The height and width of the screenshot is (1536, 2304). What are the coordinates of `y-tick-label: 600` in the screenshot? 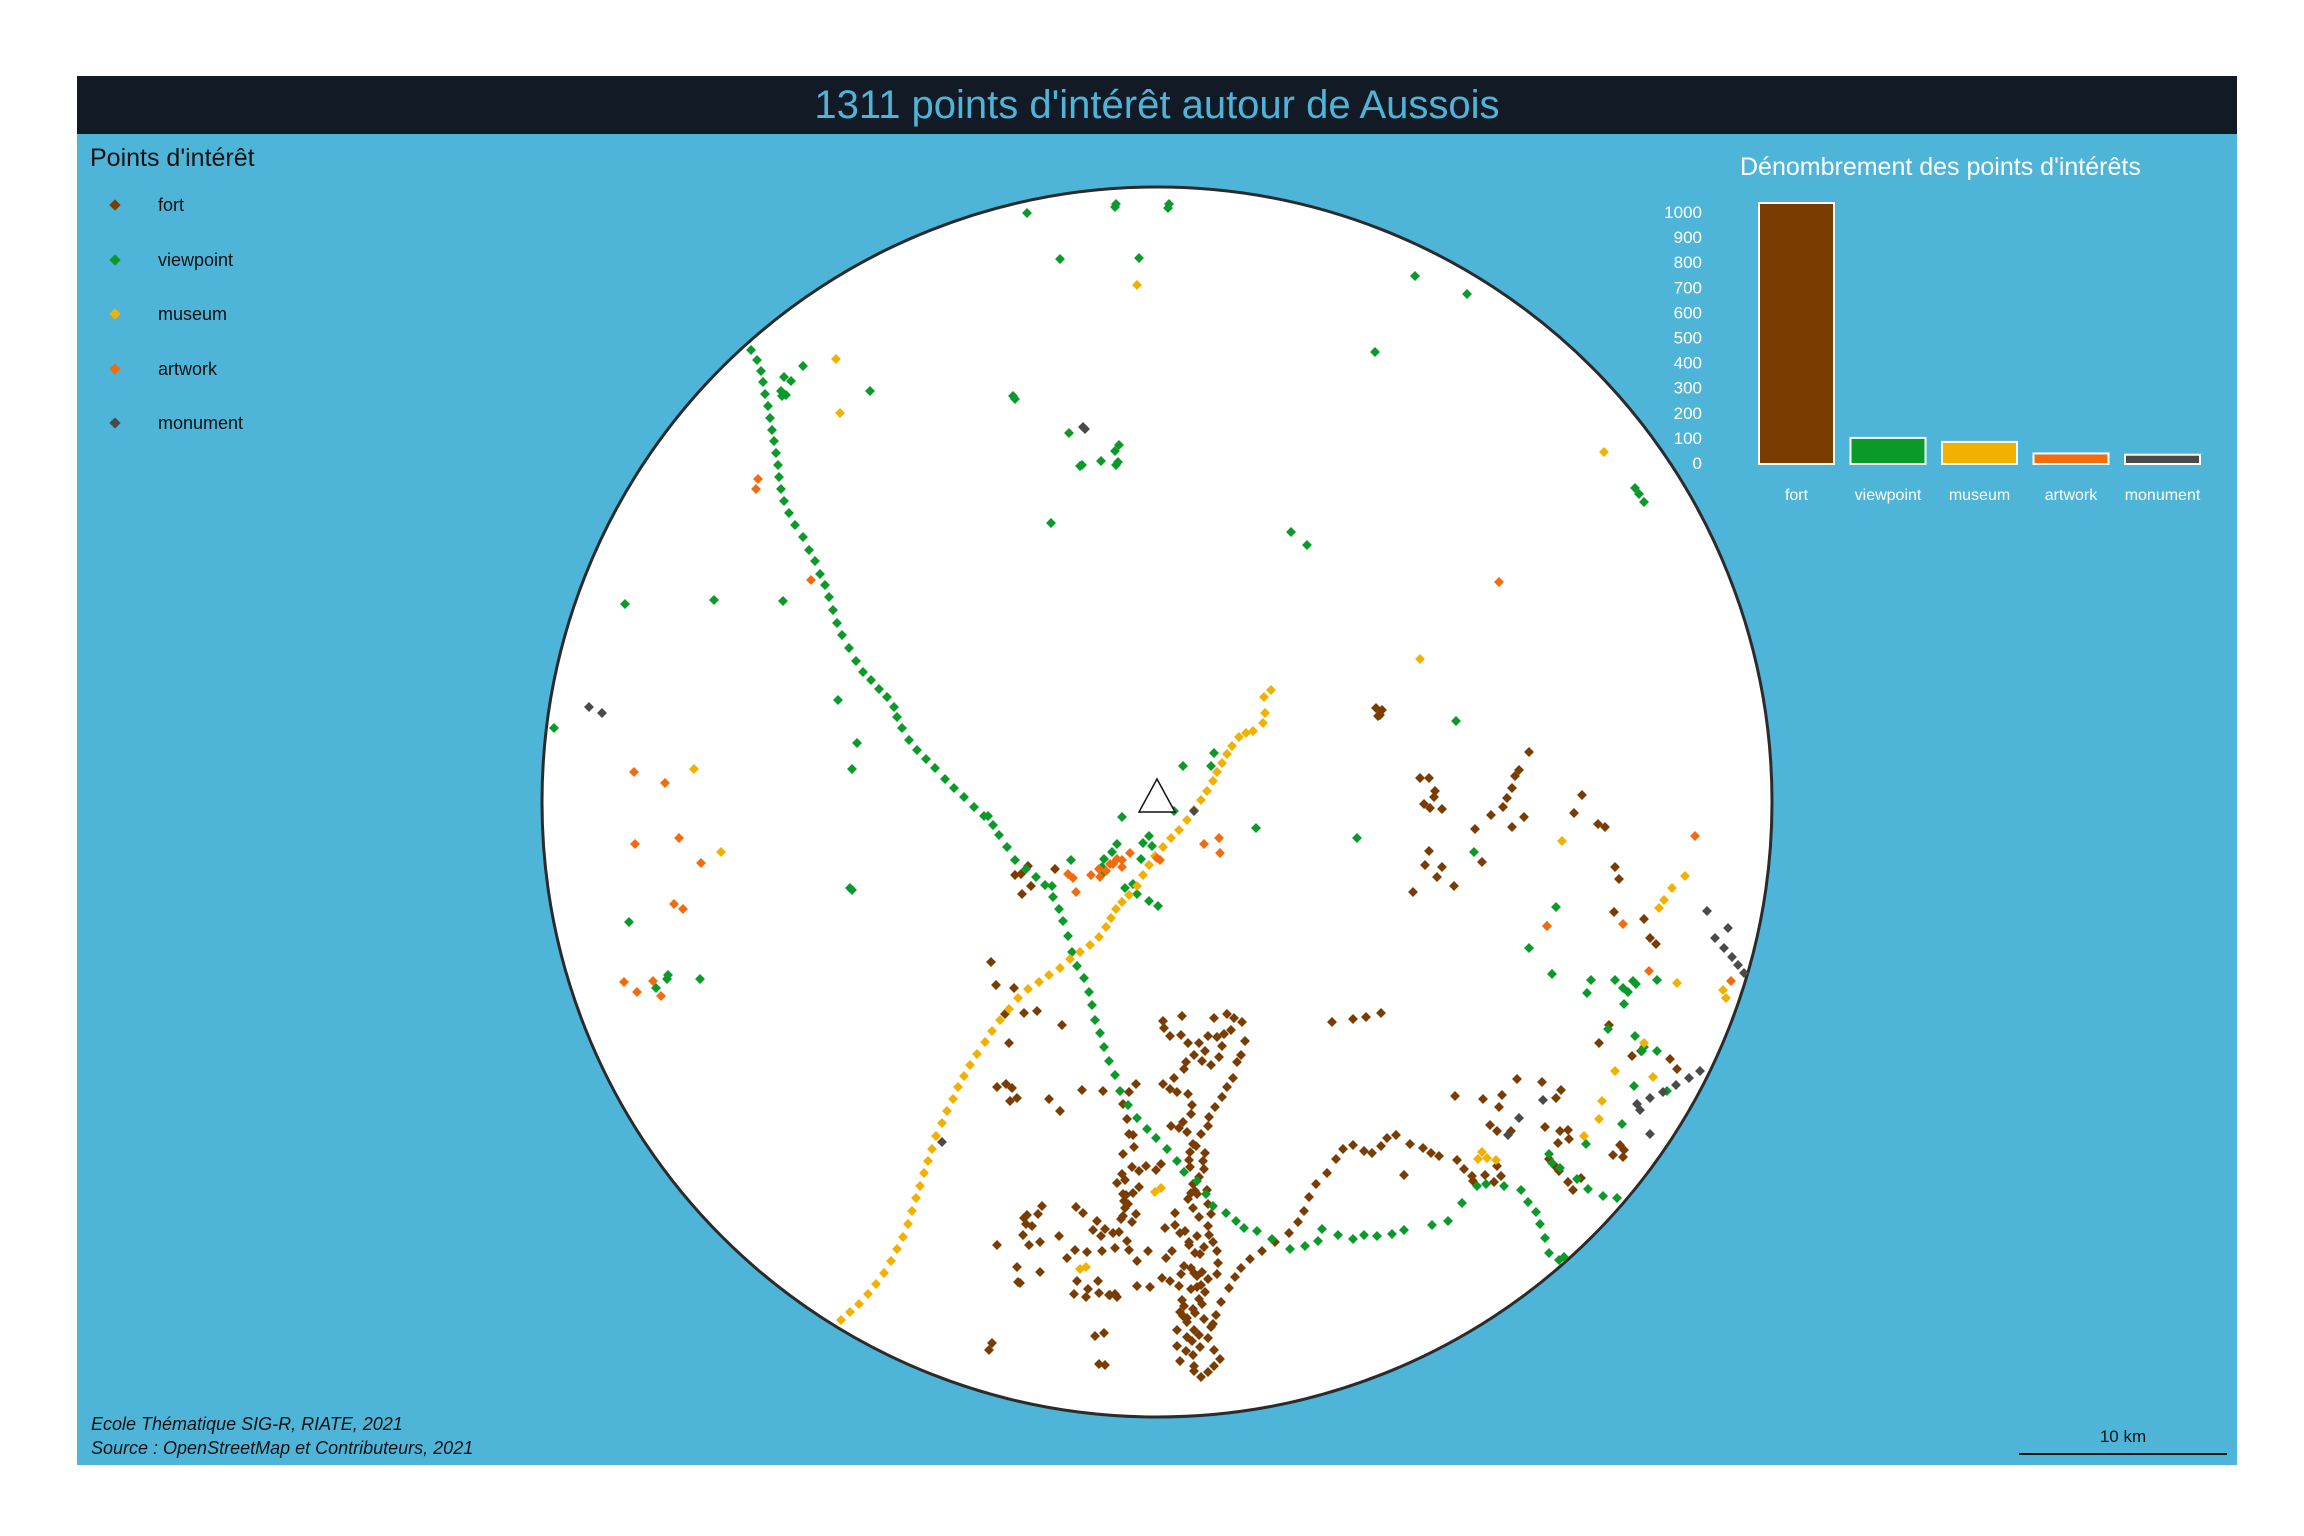 It's located at (1688, 312).